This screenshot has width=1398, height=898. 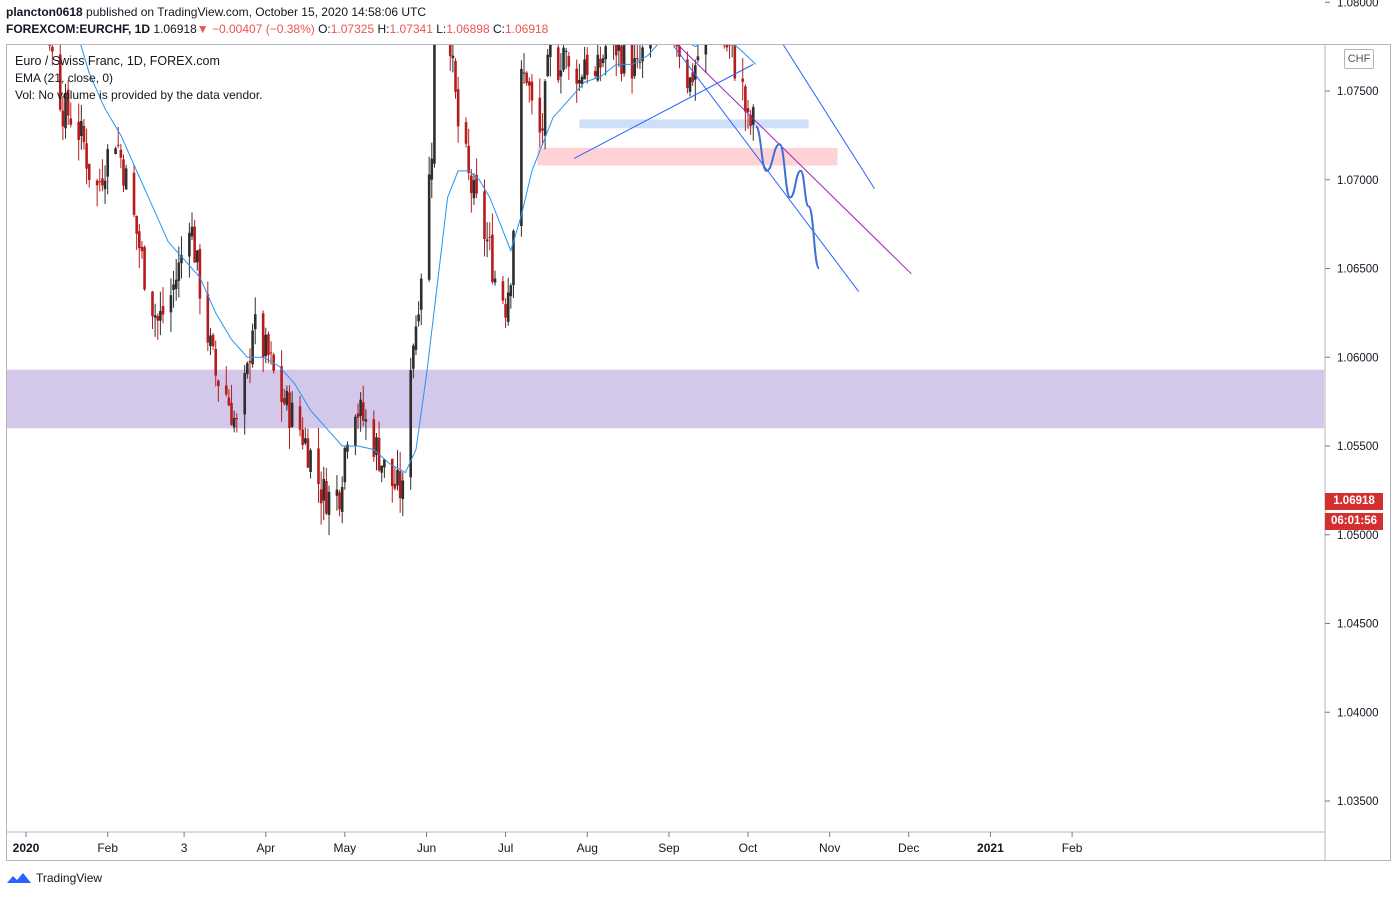 What do you see at coordinates (44, 12) in the screenshot?
I see `author: plancton0618` at bounding box center [44, 12].